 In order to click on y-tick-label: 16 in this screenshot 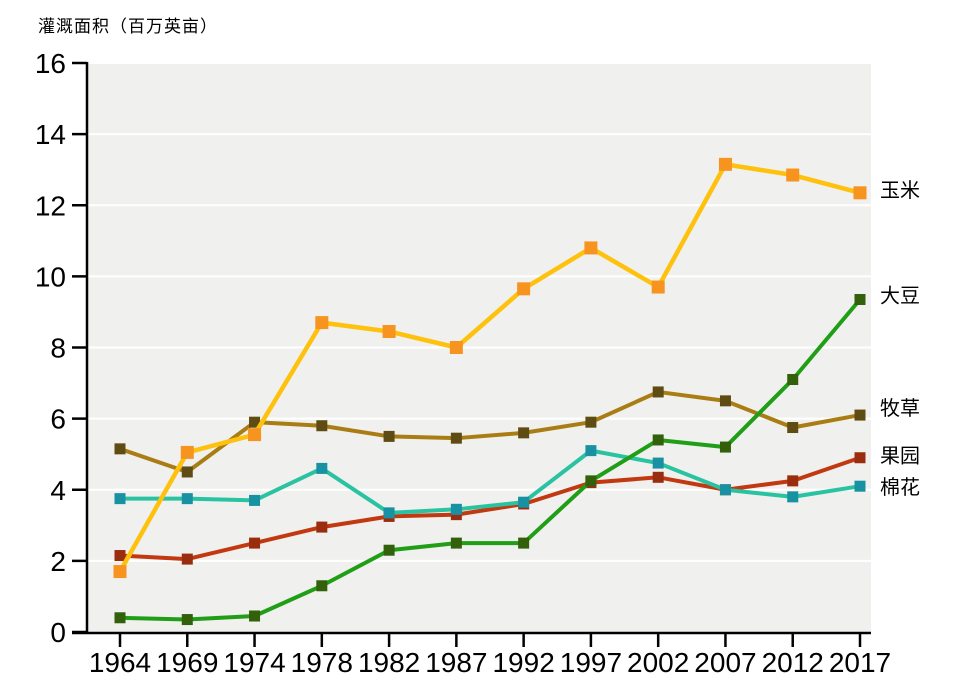, I will do `click(50, 63)`.